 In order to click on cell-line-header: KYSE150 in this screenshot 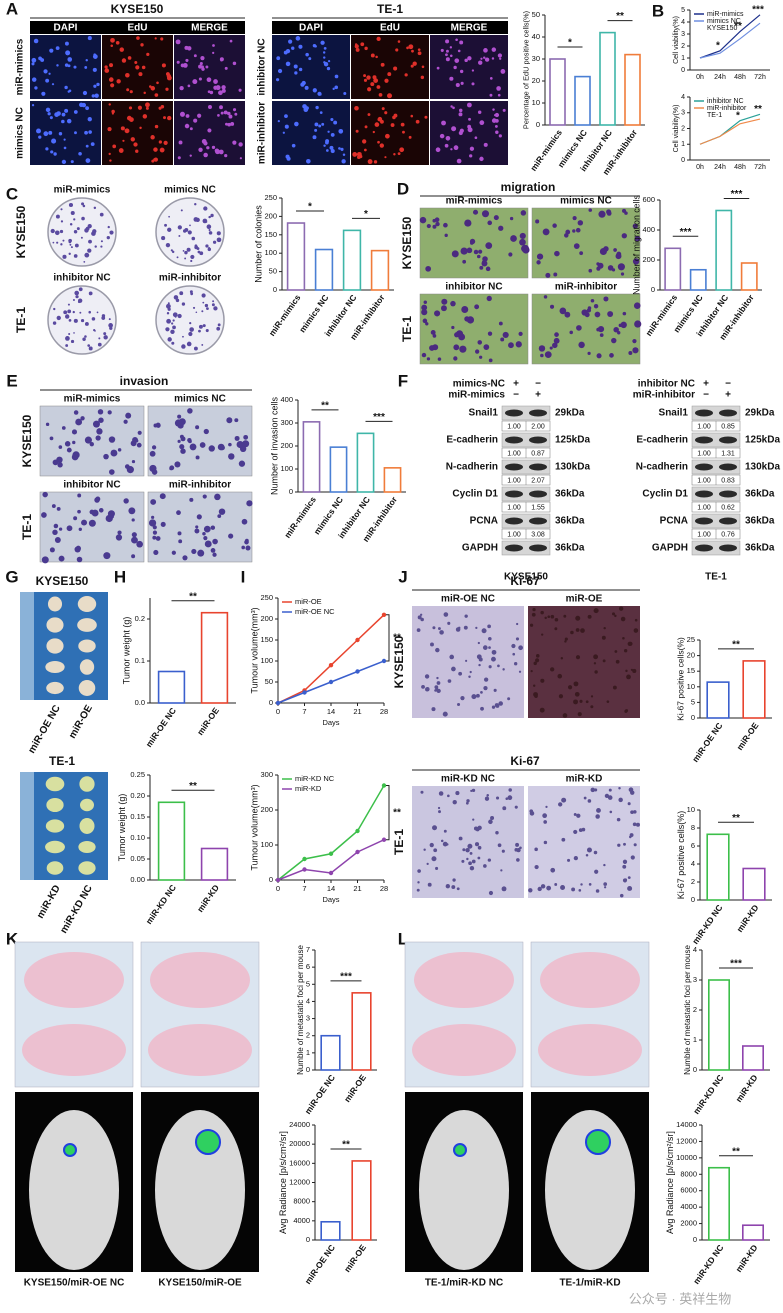, I will do `click(137, 9)`.